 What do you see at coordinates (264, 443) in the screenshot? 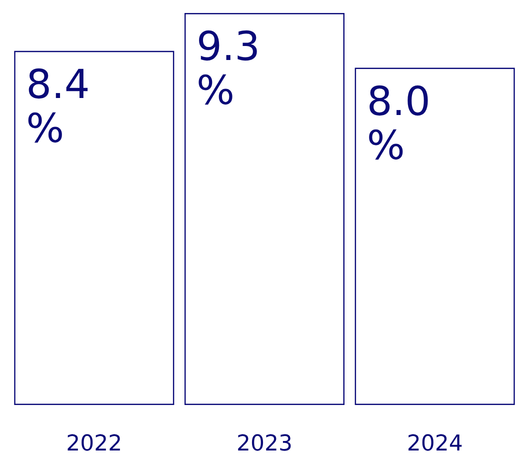
I see `x-tick-label: 2023` at bounding box center [264, 443].